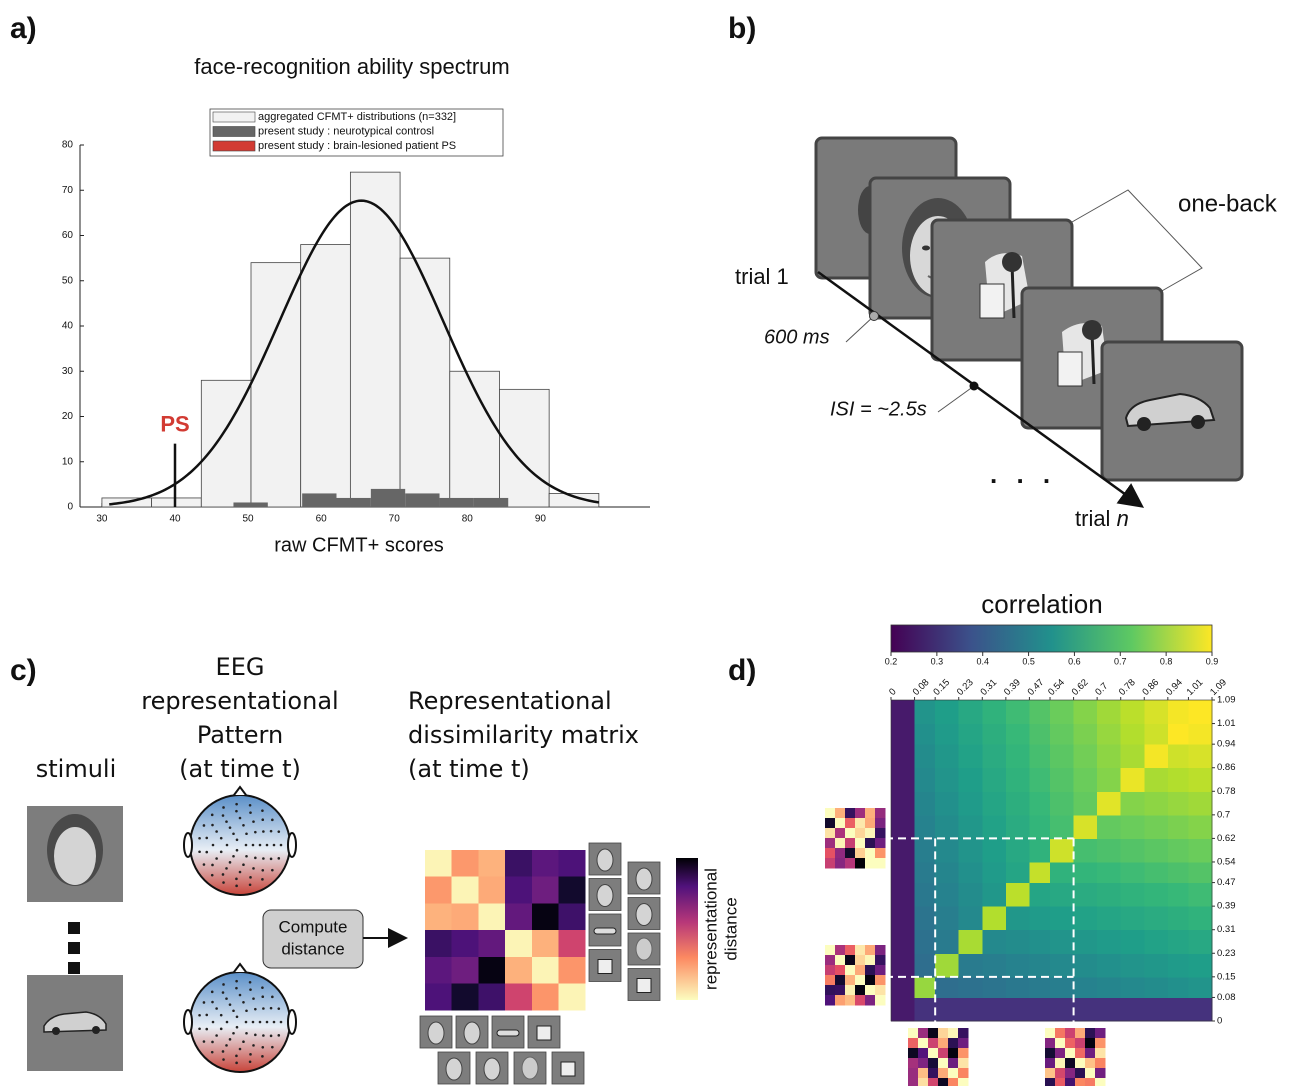 The image size is (1298, 1086). Describe the element at coordinates (941, 687) in the screenshot. I see `x-tick-label: 0.15` at that location.